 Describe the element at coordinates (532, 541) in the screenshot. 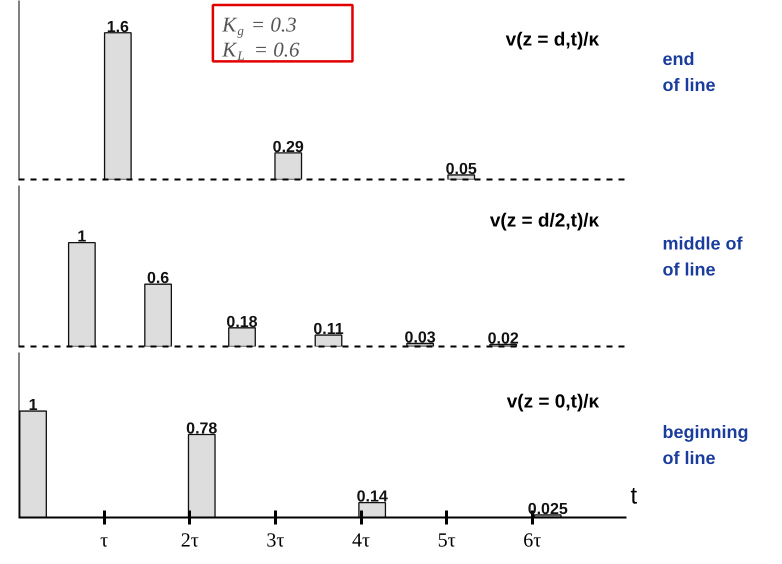

I see `x-tick-label: 6τ` at that location.